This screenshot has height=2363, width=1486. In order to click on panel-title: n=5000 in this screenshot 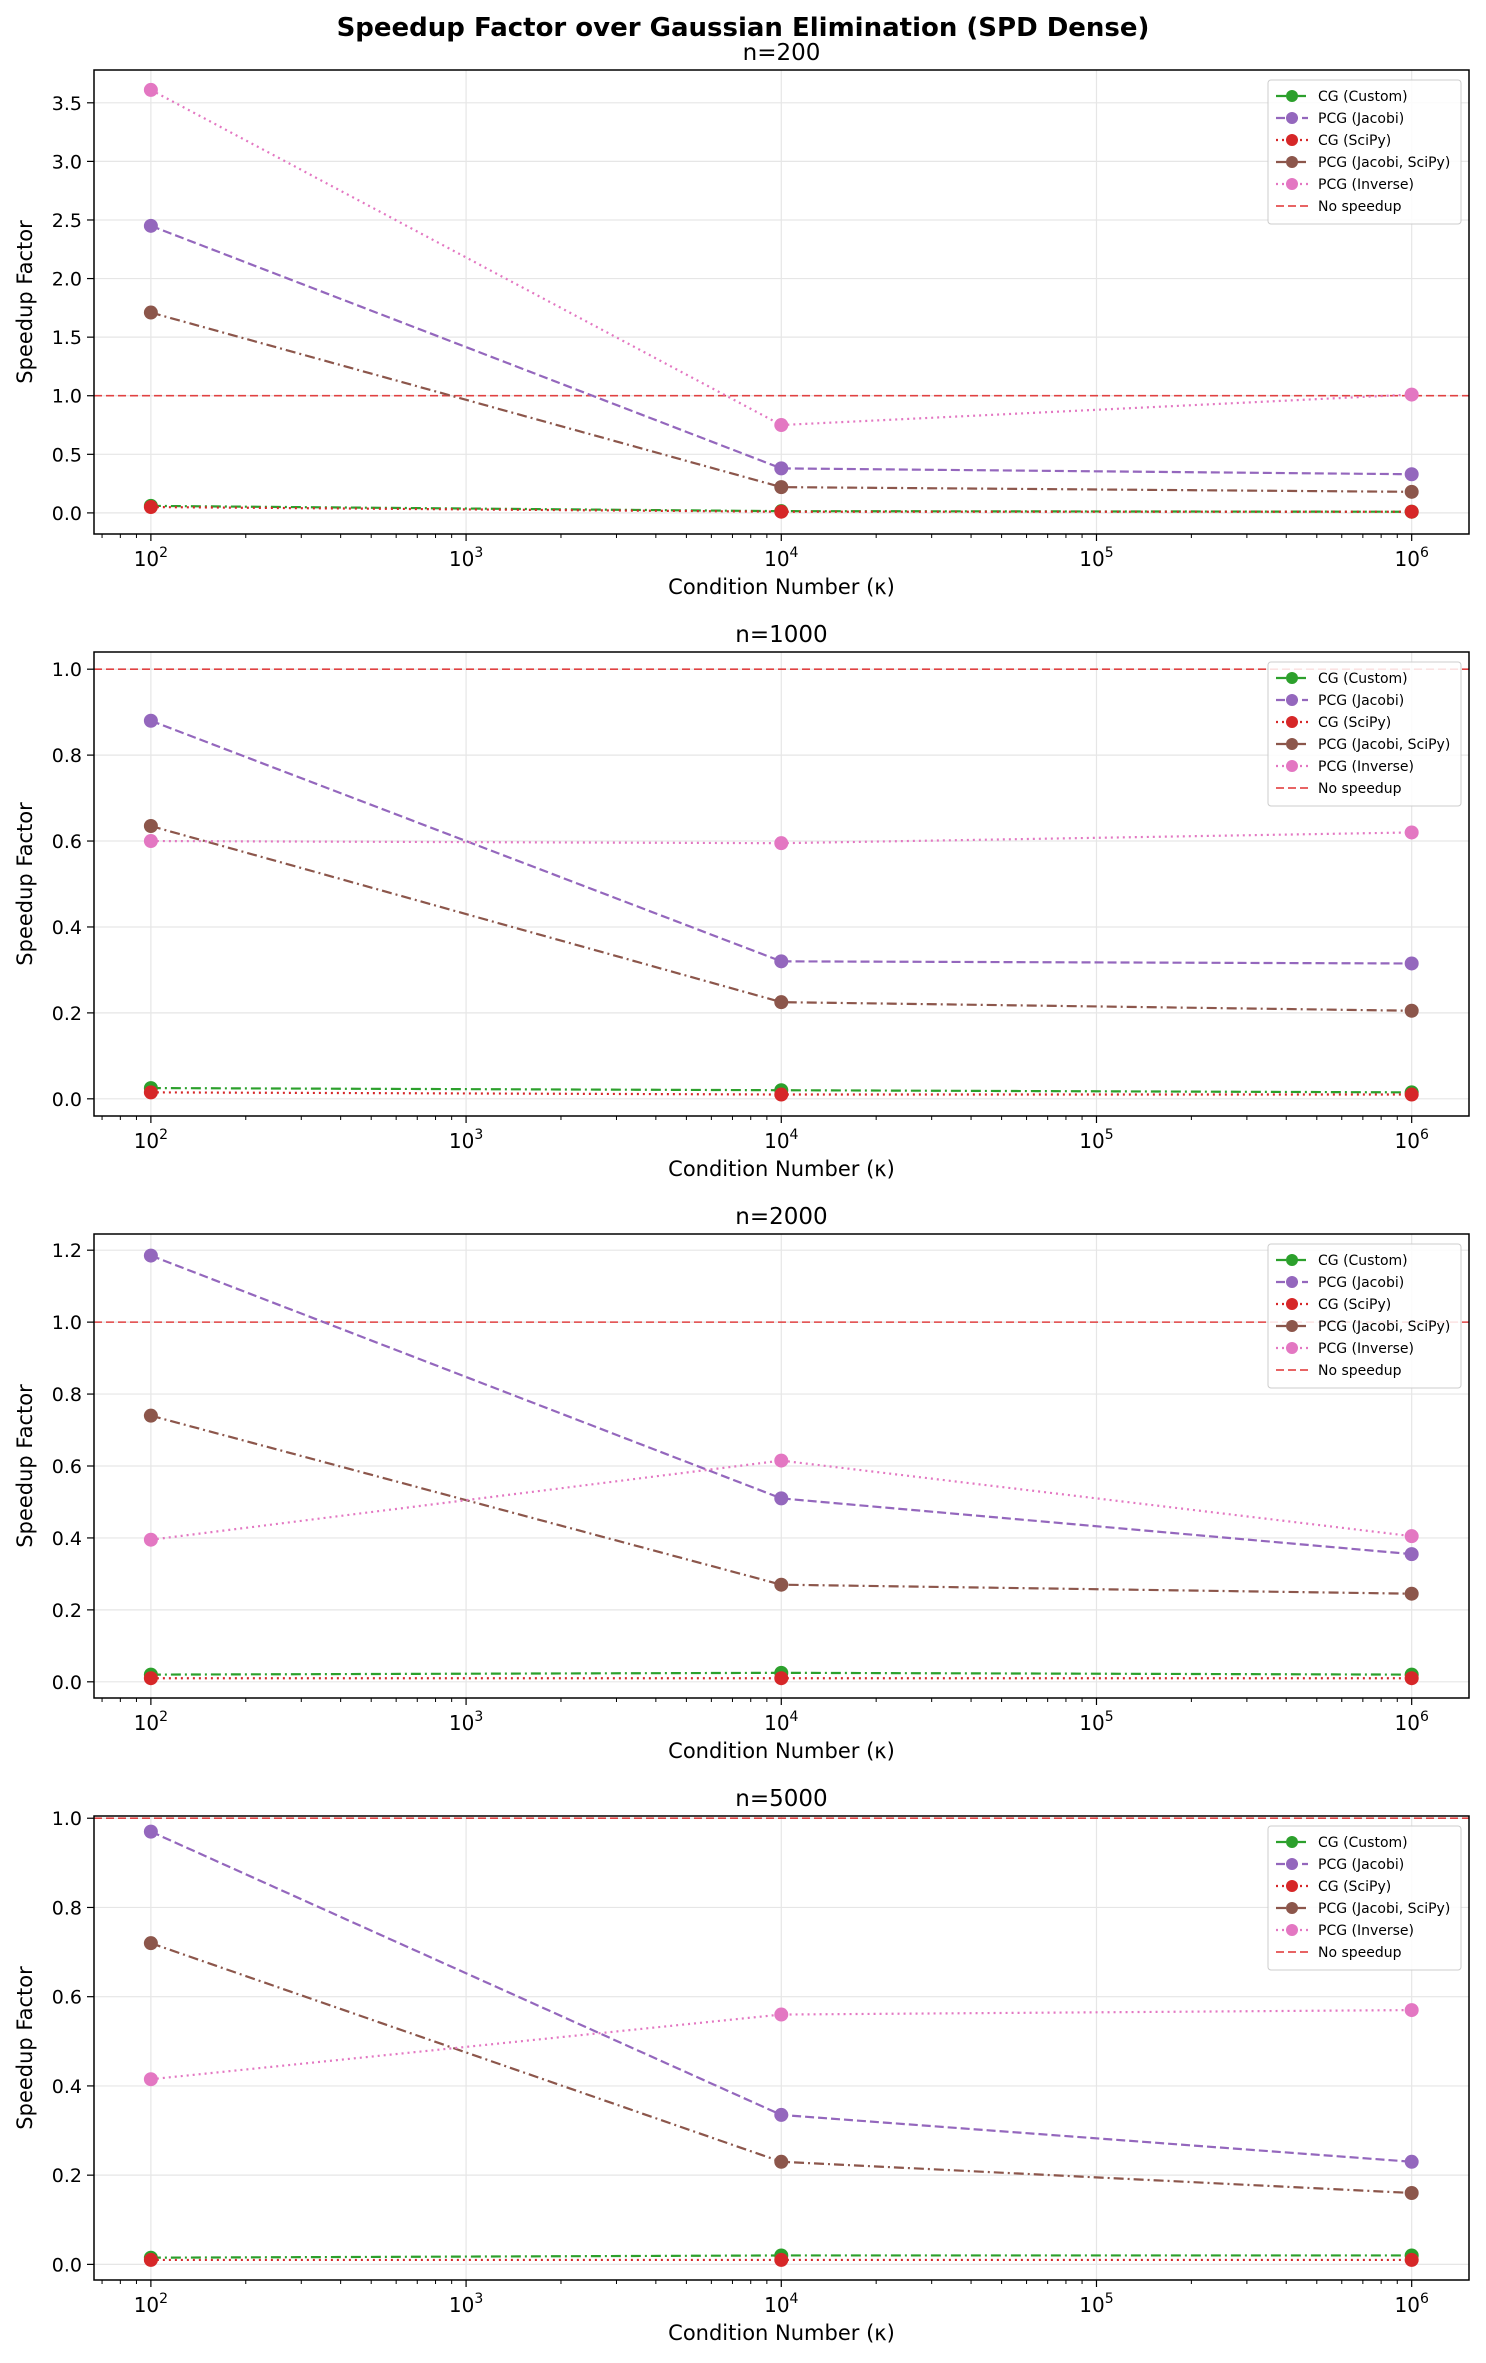, I will do `click(781, 1799)`.